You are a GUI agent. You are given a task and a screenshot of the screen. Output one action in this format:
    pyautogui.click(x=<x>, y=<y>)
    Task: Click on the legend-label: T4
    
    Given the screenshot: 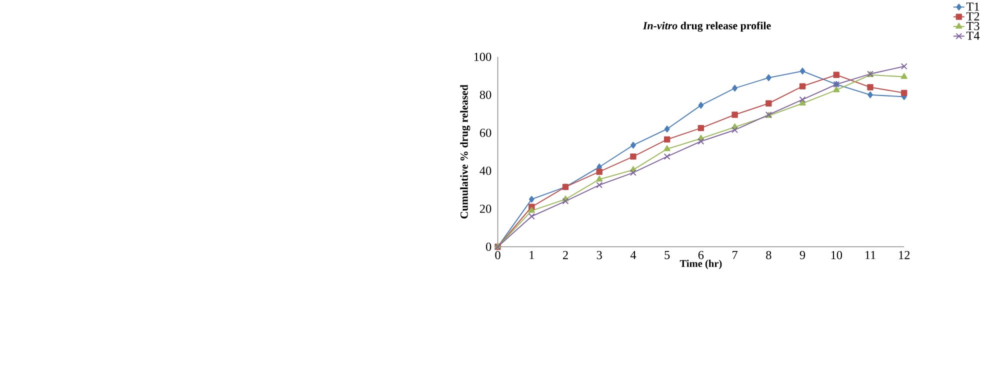 What is the action you would take?
    pyautogui.click(x=973, y=36)
    